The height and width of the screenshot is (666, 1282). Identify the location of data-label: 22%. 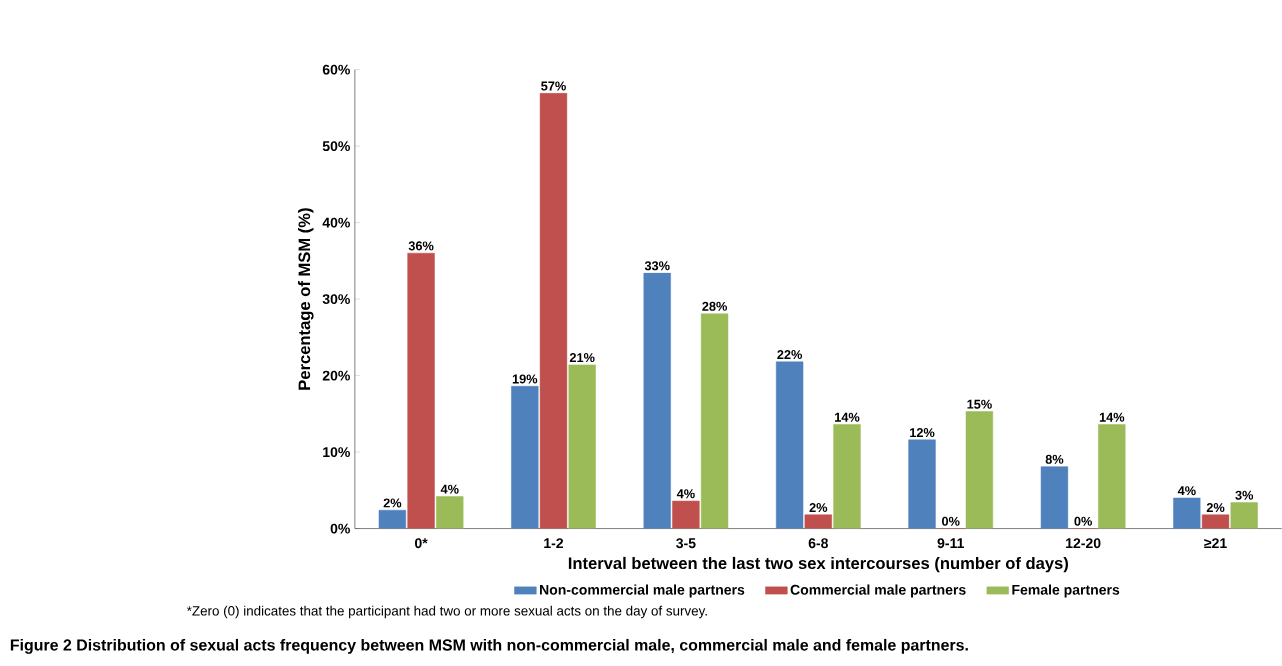
(790, 355).